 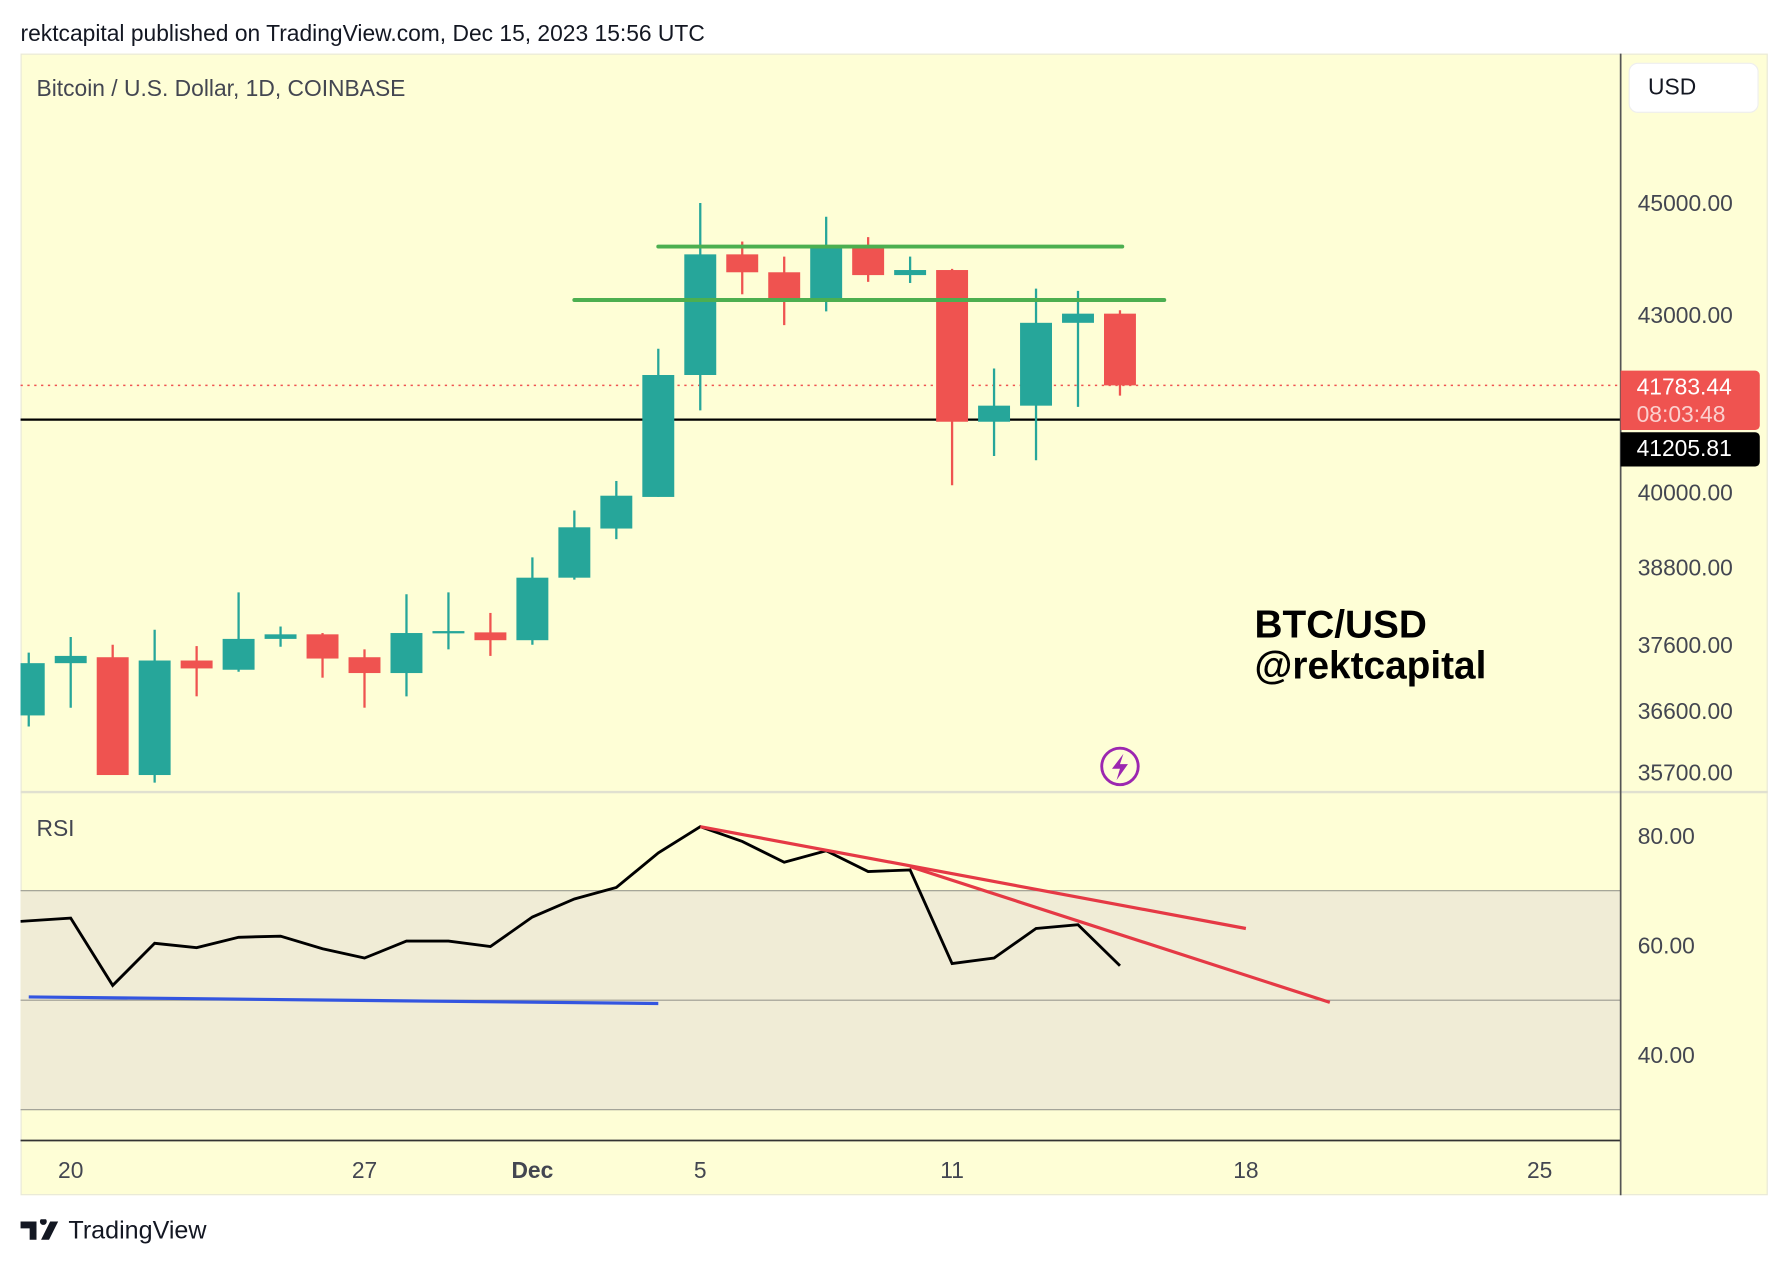 I want to click on rsi-tick-label: 40.00, so click(x=1666, y=1055).